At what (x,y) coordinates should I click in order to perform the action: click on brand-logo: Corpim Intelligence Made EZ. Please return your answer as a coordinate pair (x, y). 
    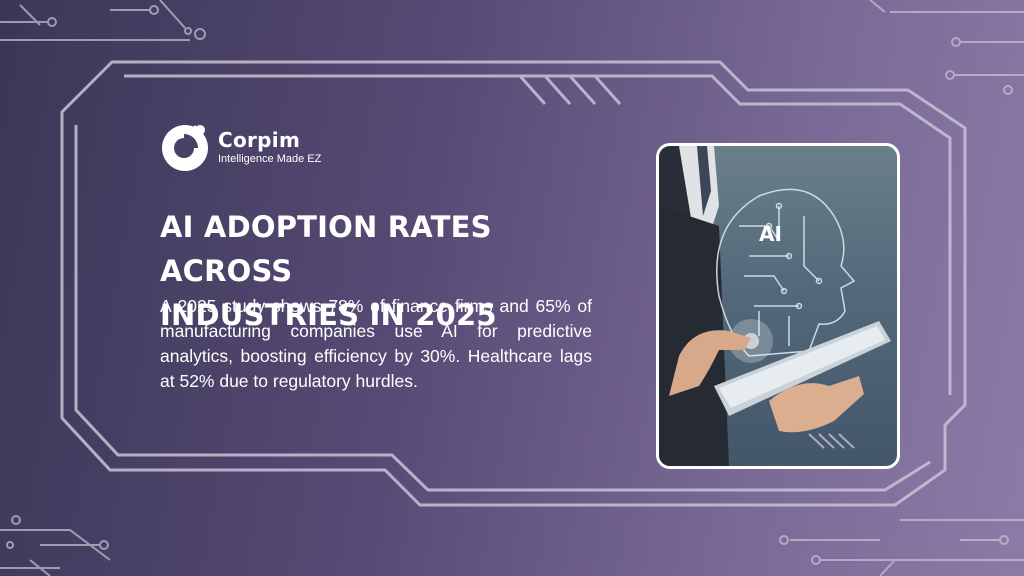
    Looking at the image, I should click on (240, 147).